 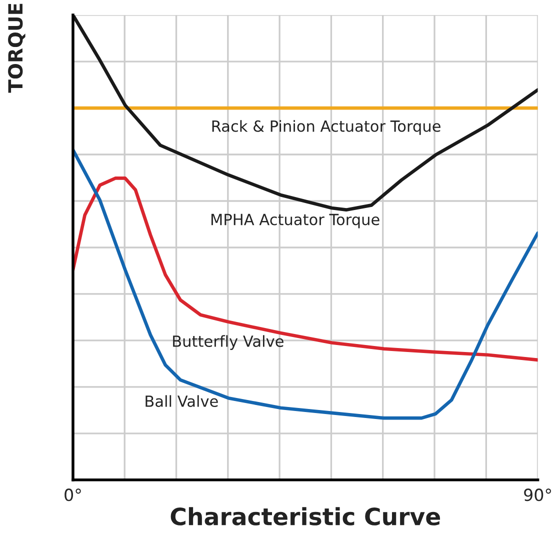 I want to click on x-tick-label: 90°, so click(x=537, y=495).